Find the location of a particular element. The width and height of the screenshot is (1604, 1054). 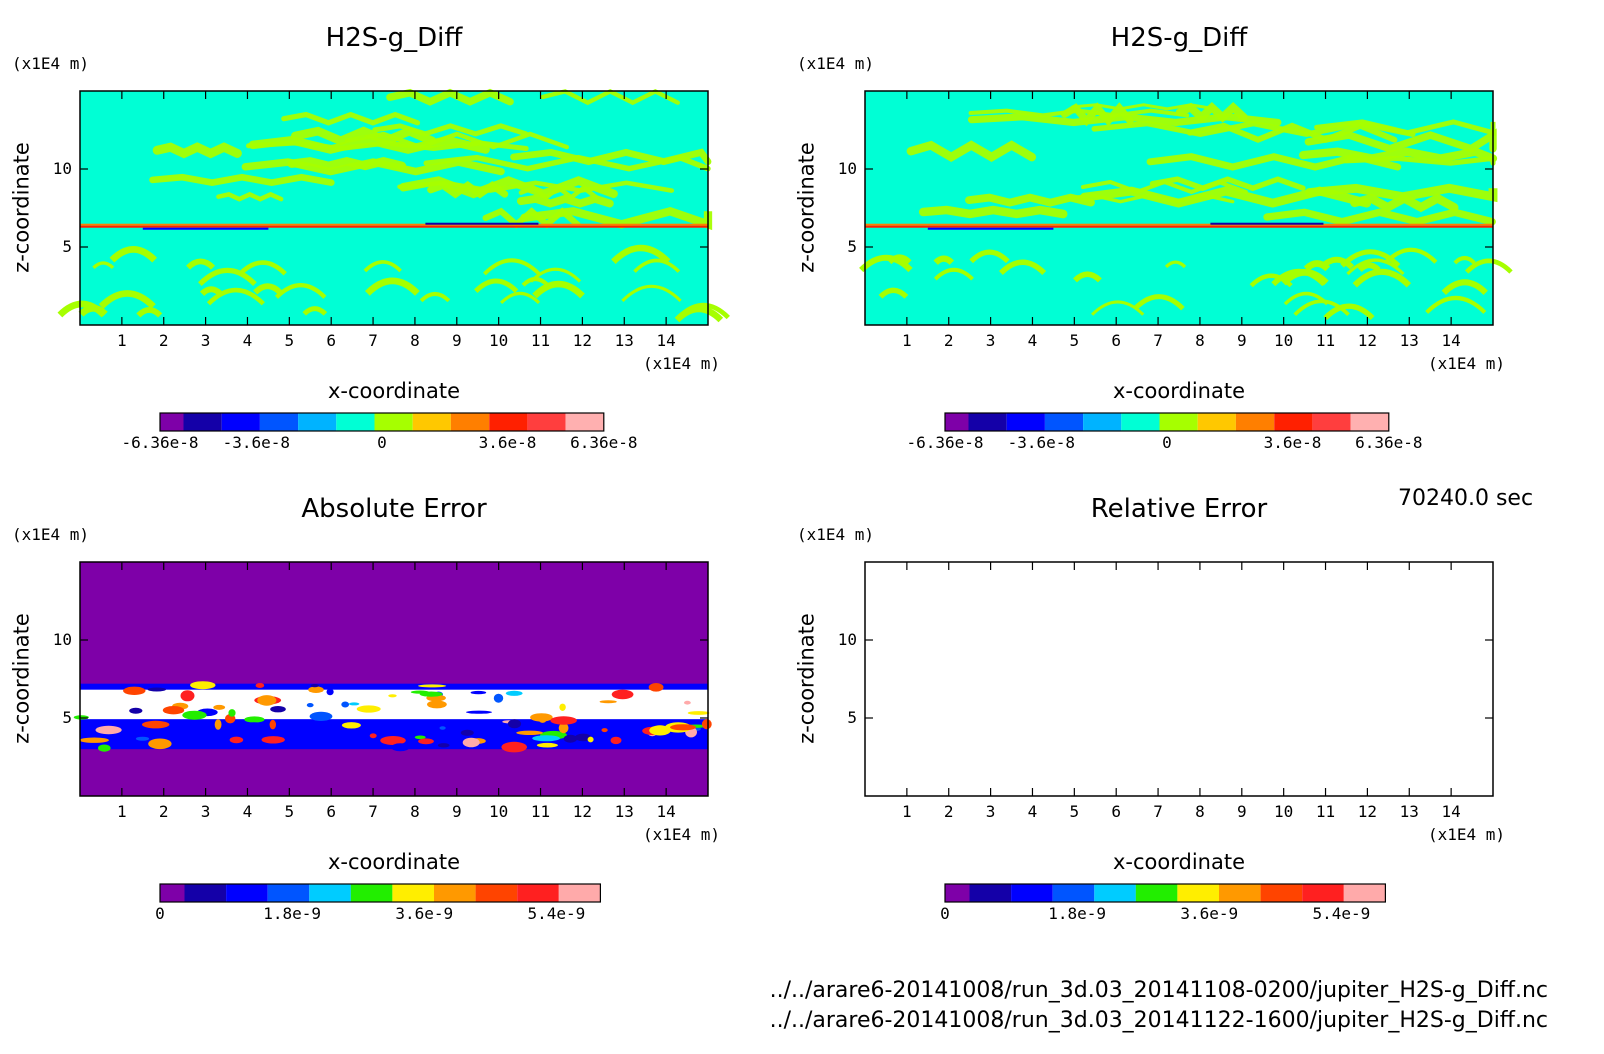

field-background is located at coordinates (394, 679).